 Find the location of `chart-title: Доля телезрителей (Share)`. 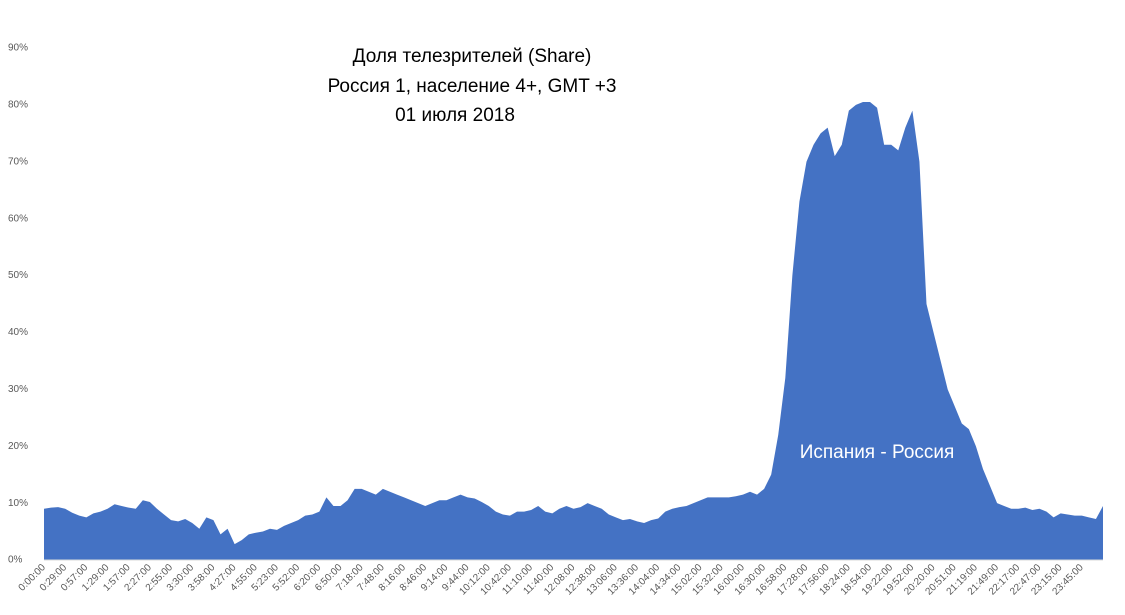

chart-title: Доля телезрителей (Share) is located at coordinates (472, 56).